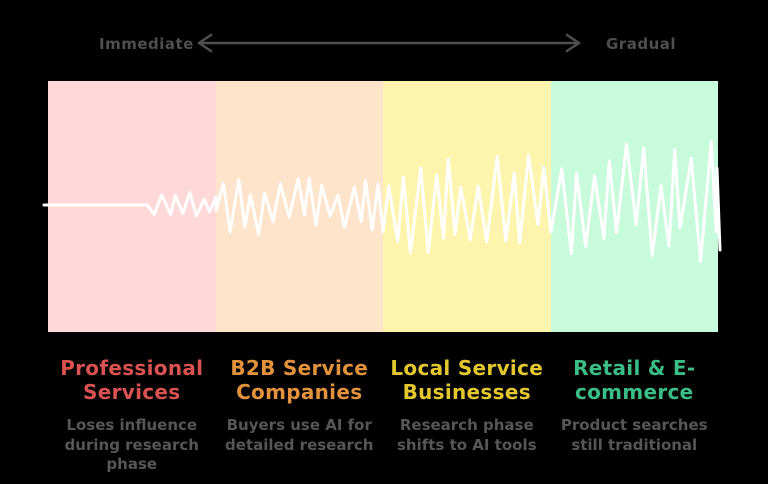  I want to click on column-title: Retail & E-commerce, so click(634, 380).